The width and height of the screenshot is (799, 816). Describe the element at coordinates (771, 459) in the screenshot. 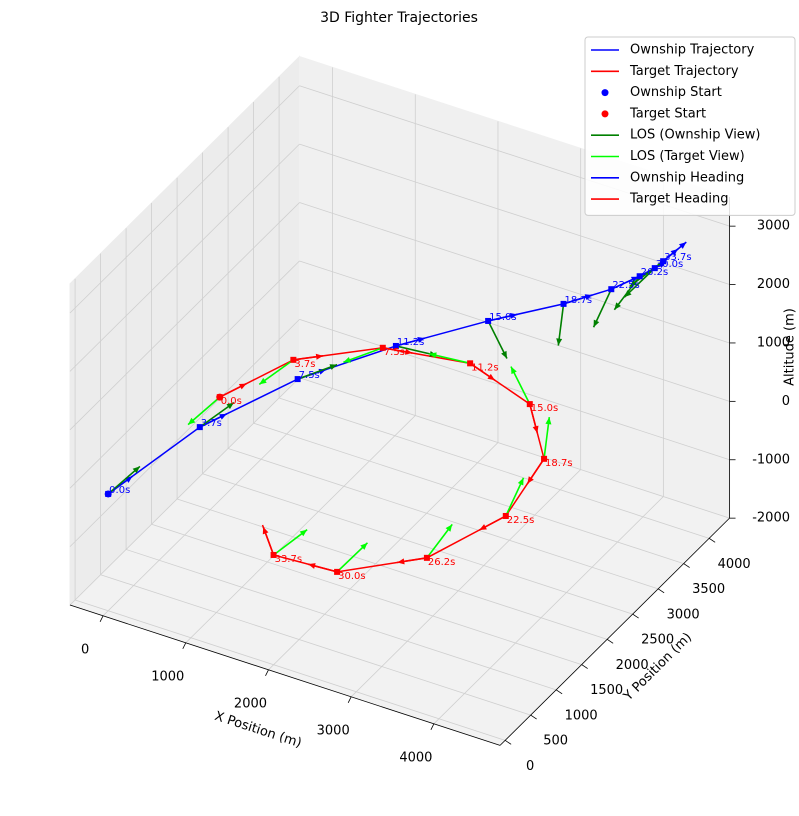

I see `z-tick-label: -1000` at that location.